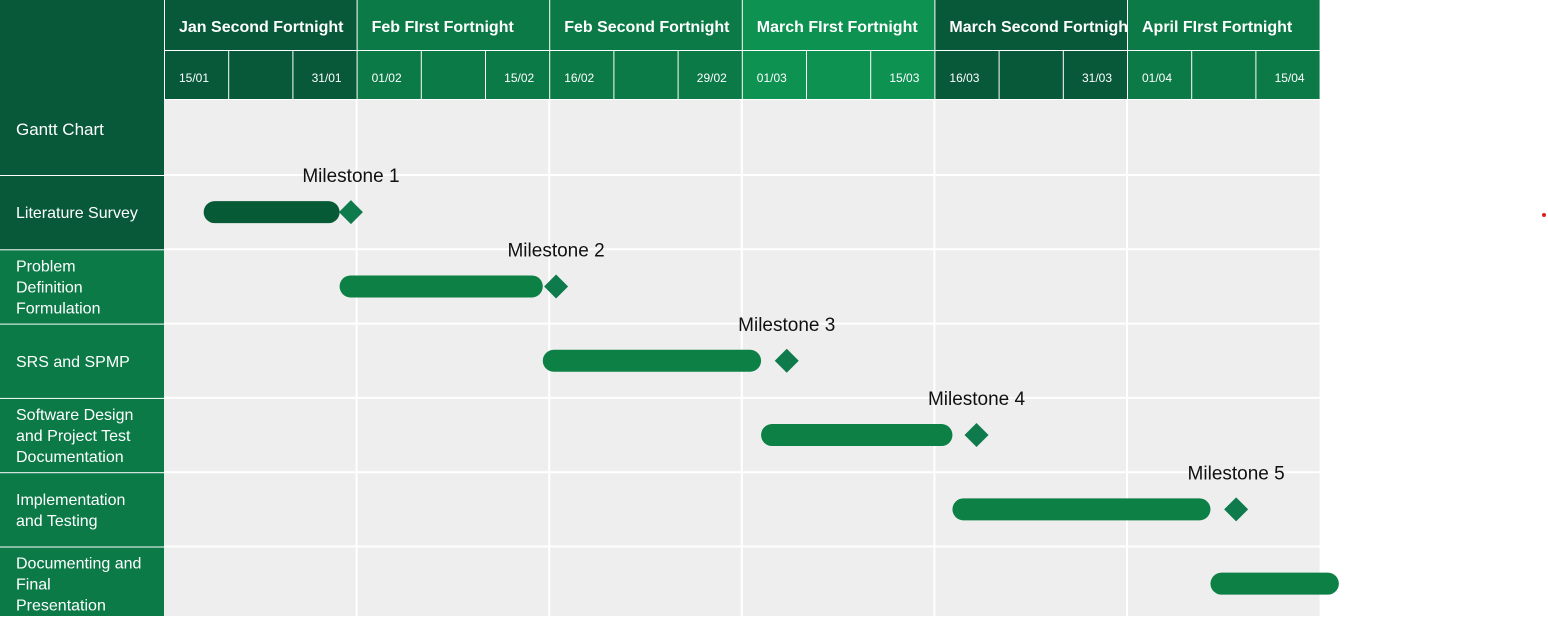 This screenshot has height=621, width=1548. I want to click on date-tick-end-1: 31/01, so click(327, 78).